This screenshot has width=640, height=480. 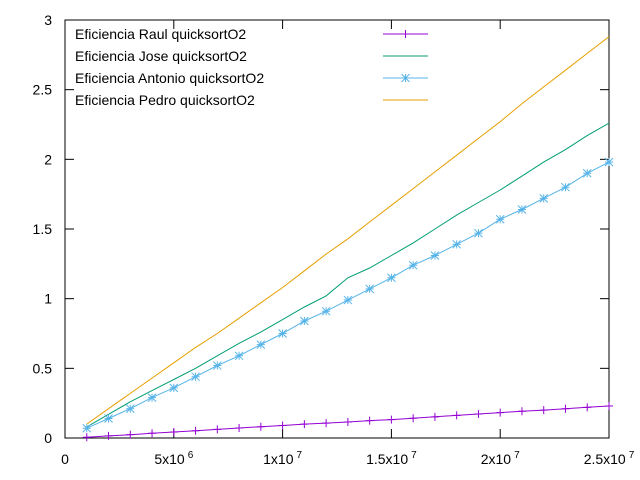 What do you see at coordinates (161, 56) in the screenshot?
I see `legend-label: Eficiencia Jose quicksortO2` at bounding box center [161, 56].